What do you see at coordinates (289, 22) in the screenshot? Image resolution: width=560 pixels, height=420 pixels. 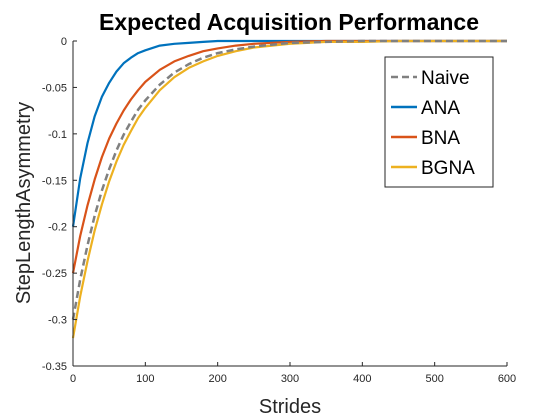 I see `chart-title: Expected Acquisition Performance` at bounding box center [289, 22].